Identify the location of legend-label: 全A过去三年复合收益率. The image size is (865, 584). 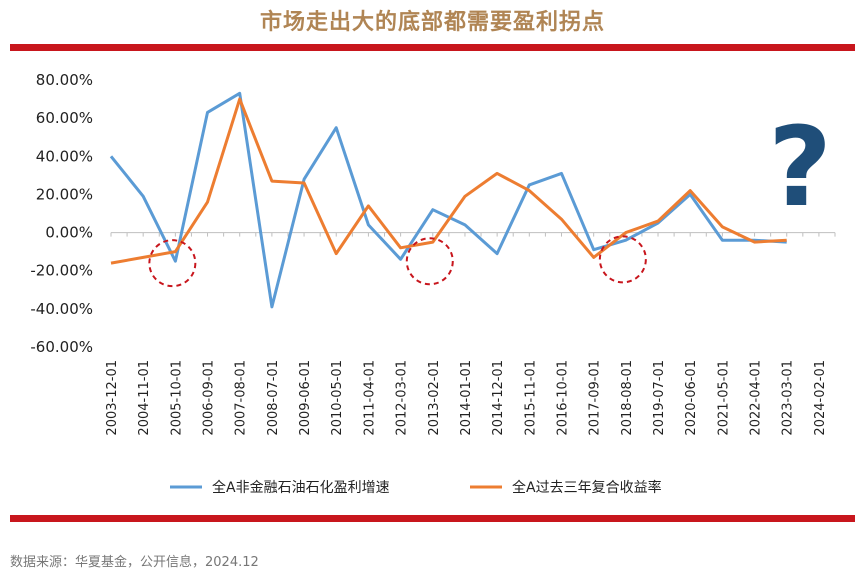
(587, 487).